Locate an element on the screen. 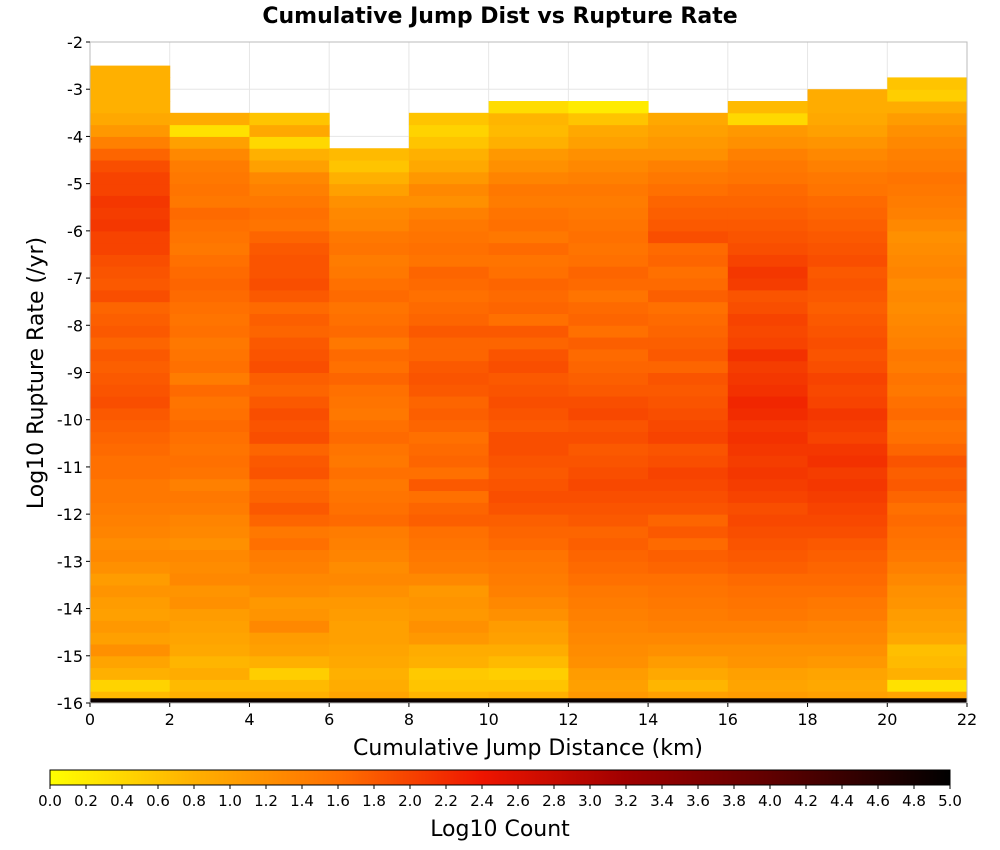 The width and height of the screenshot is (1000, 850). y-tick-label: -2 is located at coordinates (75, 42).